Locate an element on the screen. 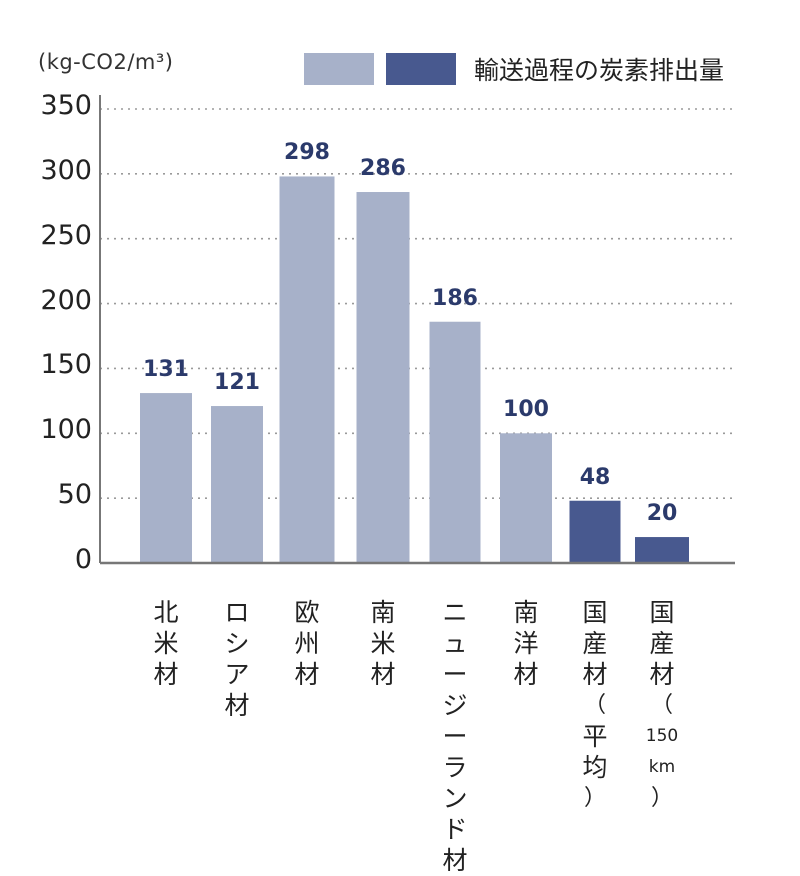 The height and width of the screenshot is (876, 800). legend-label: 輸送過程の炭素排出量 is located at coordinates (599, 70).